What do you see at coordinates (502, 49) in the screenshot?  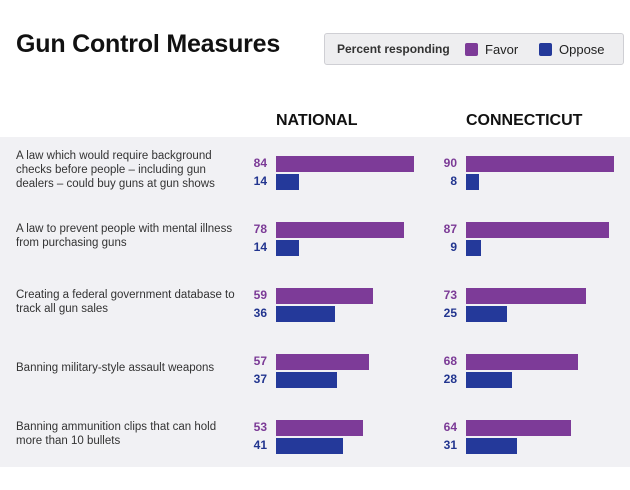 I see `legend-favor-label: Favor` at bounding box center [502, 49].